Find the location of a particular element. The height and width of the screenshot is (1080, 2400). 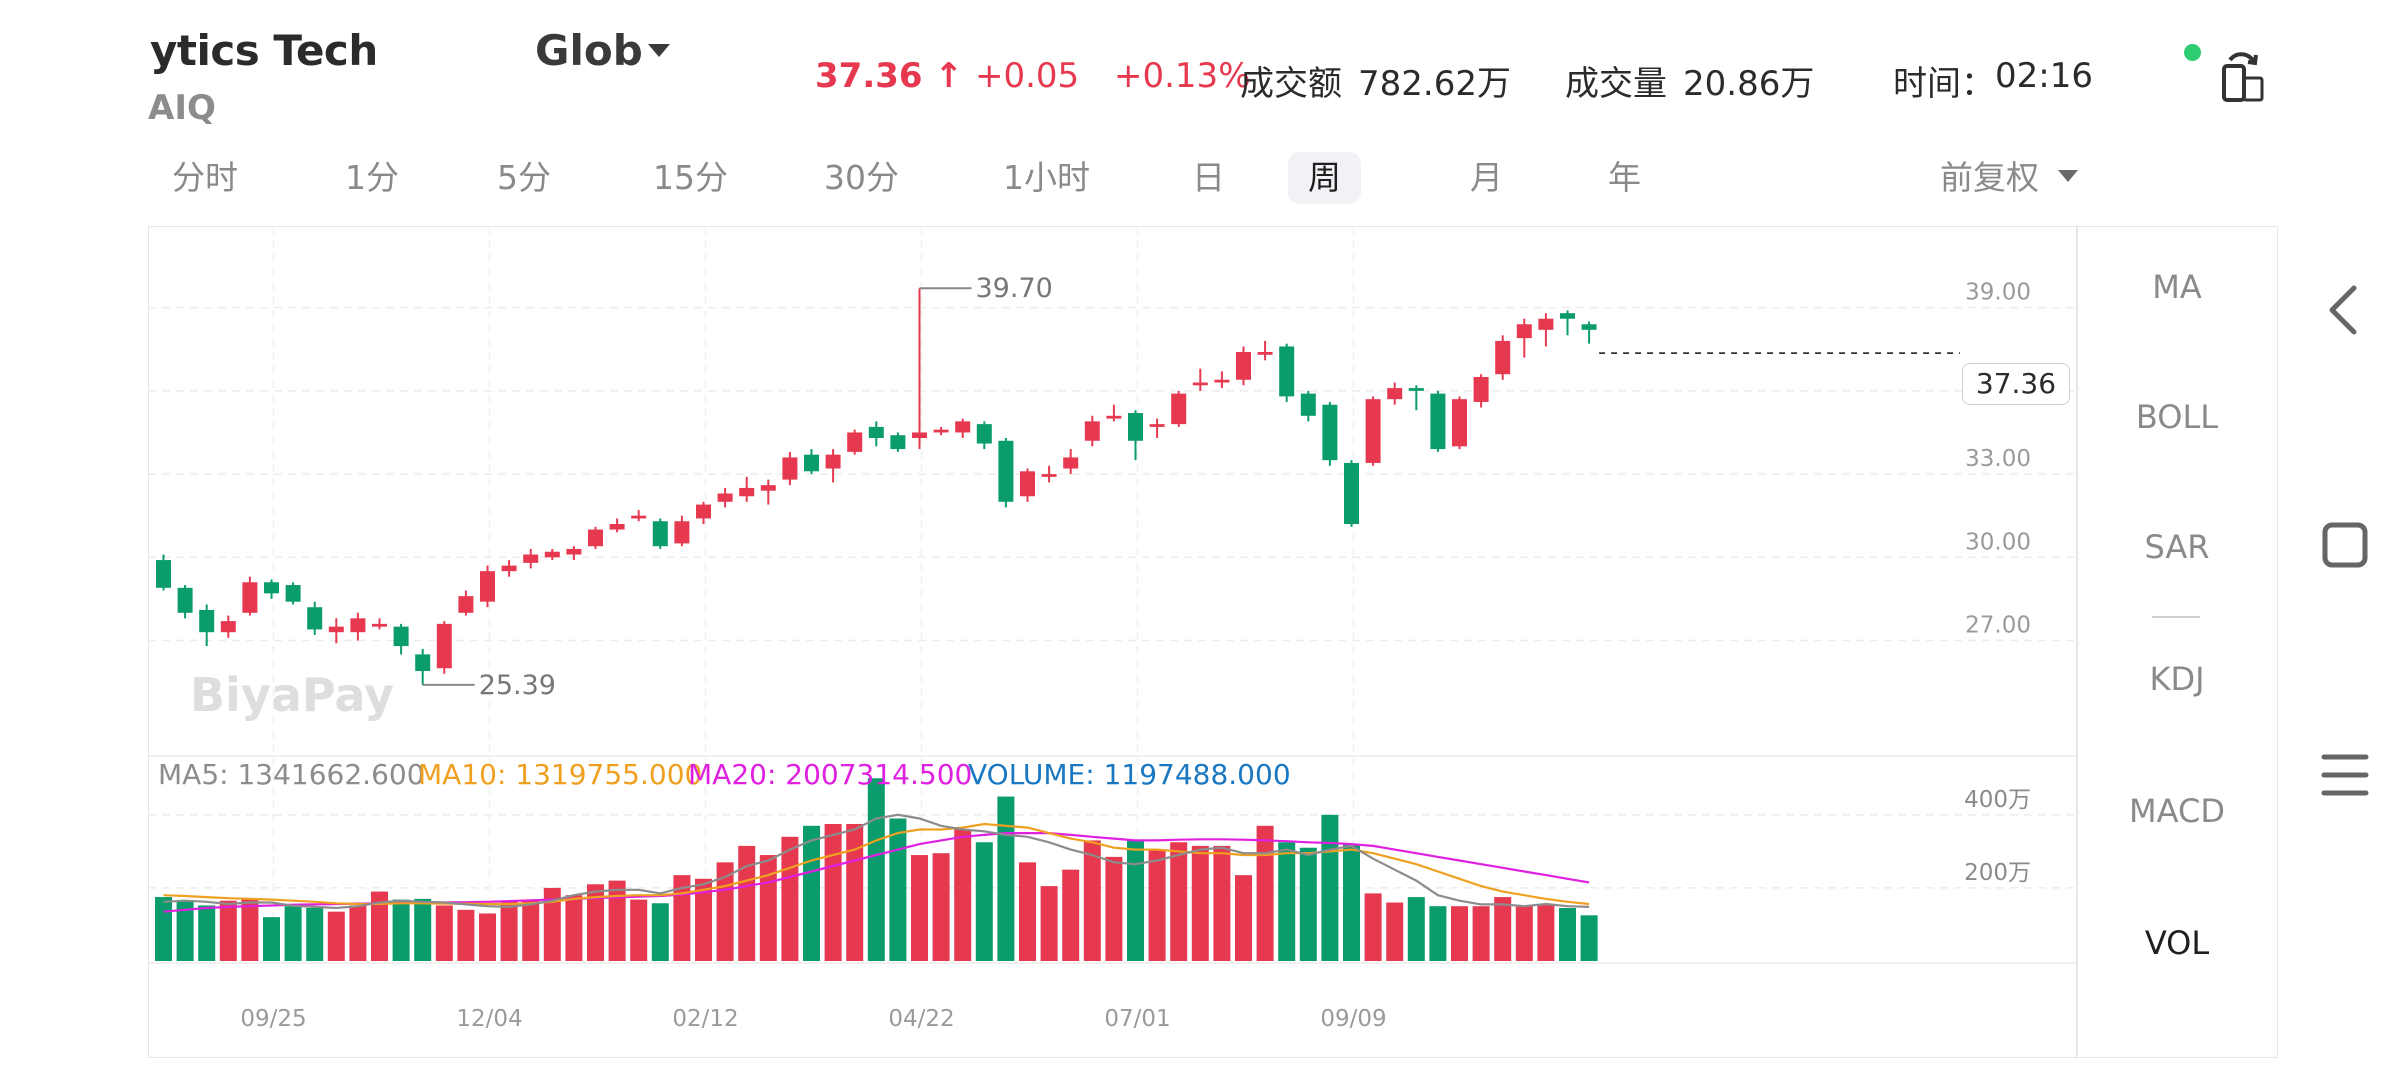

x-tick-label: 04/22 is located at coordinates (921, 1019).